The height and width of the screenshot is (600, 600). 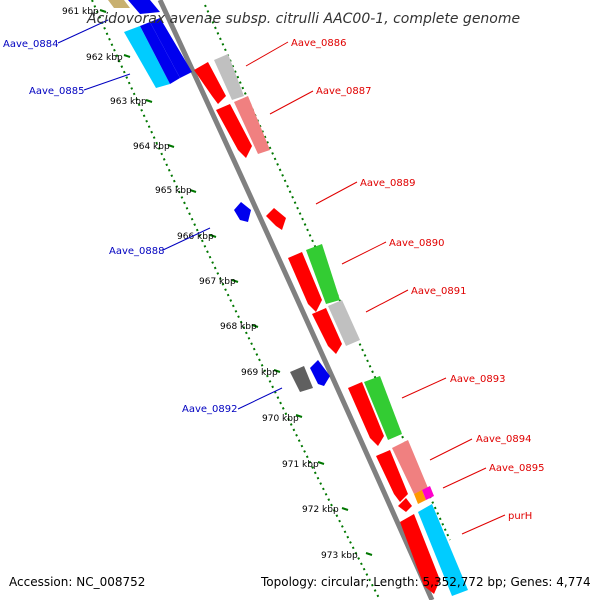 What do you see at coordinates (77, 582) in the screenshot?
I see `accession-text: Accession: NC_008752` at bounding box center [77, 582].